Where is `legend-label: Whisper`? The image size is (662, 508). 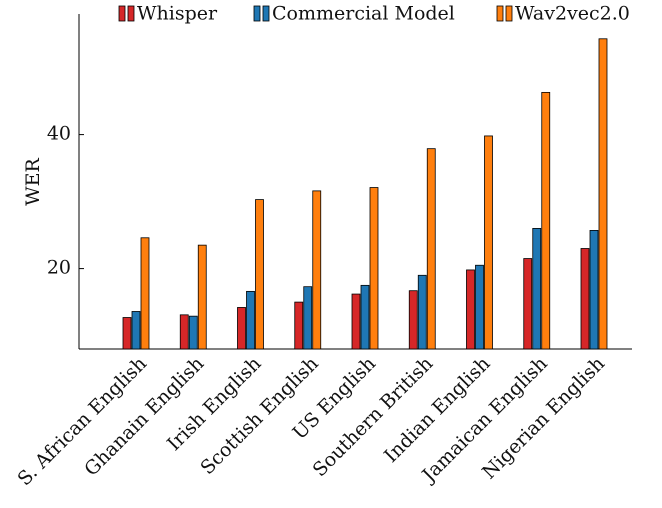 legend-label: Whisper is located at coordinates (177, 14).